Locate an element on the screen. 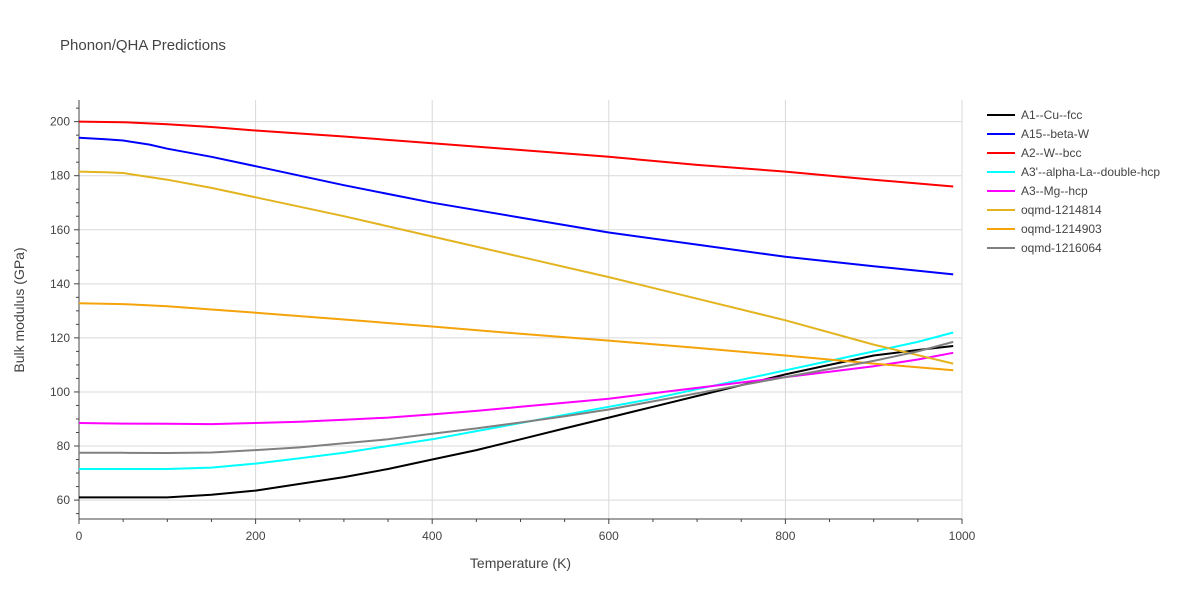  legend-label: A1--Cu--fcc is located at coordinates (1051, 115).